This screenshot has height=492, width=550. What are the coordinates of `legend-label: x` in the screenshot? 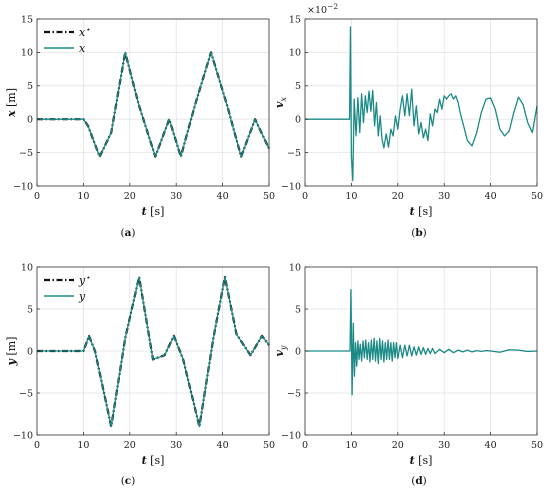 It's located at (82, 48).